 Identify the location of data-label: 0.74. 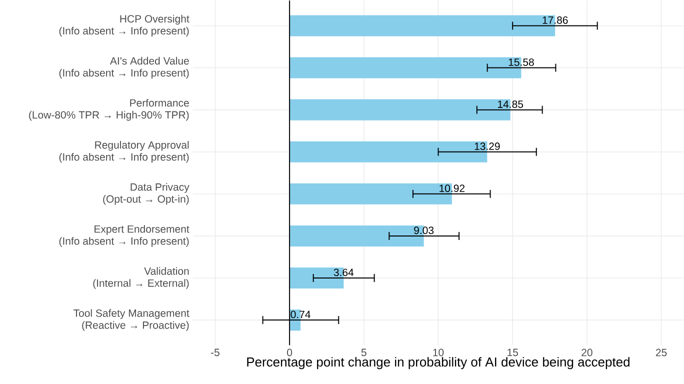
(300, 314).